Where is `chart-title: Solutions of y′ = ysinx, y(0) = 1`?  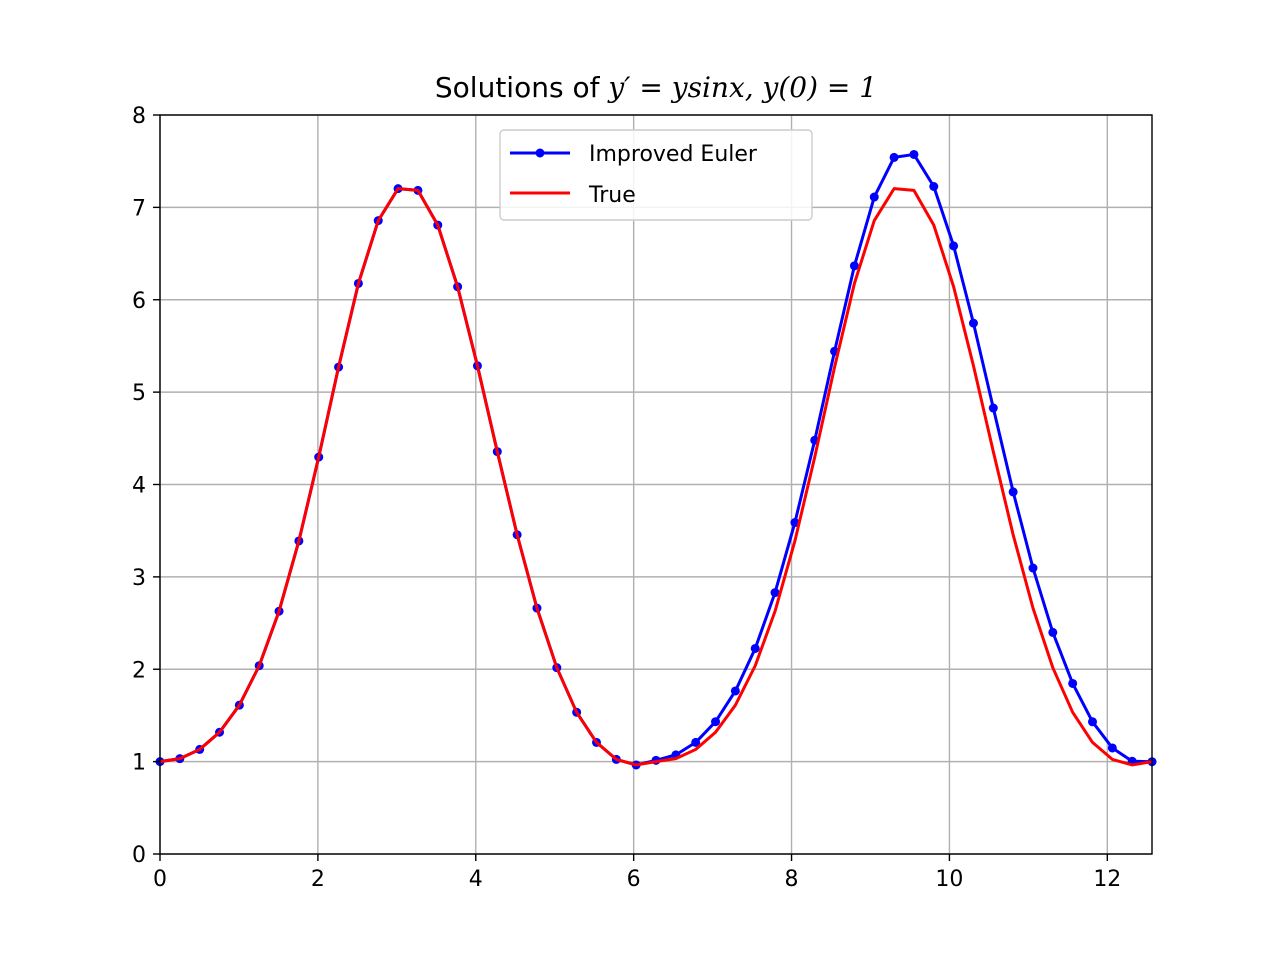 chart-title: Solutions of y′ = ysinx, y(0) = 1 is located at coordinates (656, 87).